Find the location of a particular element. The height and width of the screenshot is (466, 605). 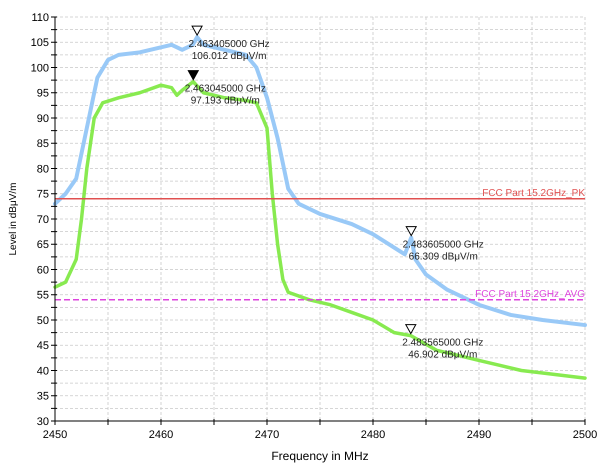

y-tick-label: 105 is located at coordinates (39, 43).